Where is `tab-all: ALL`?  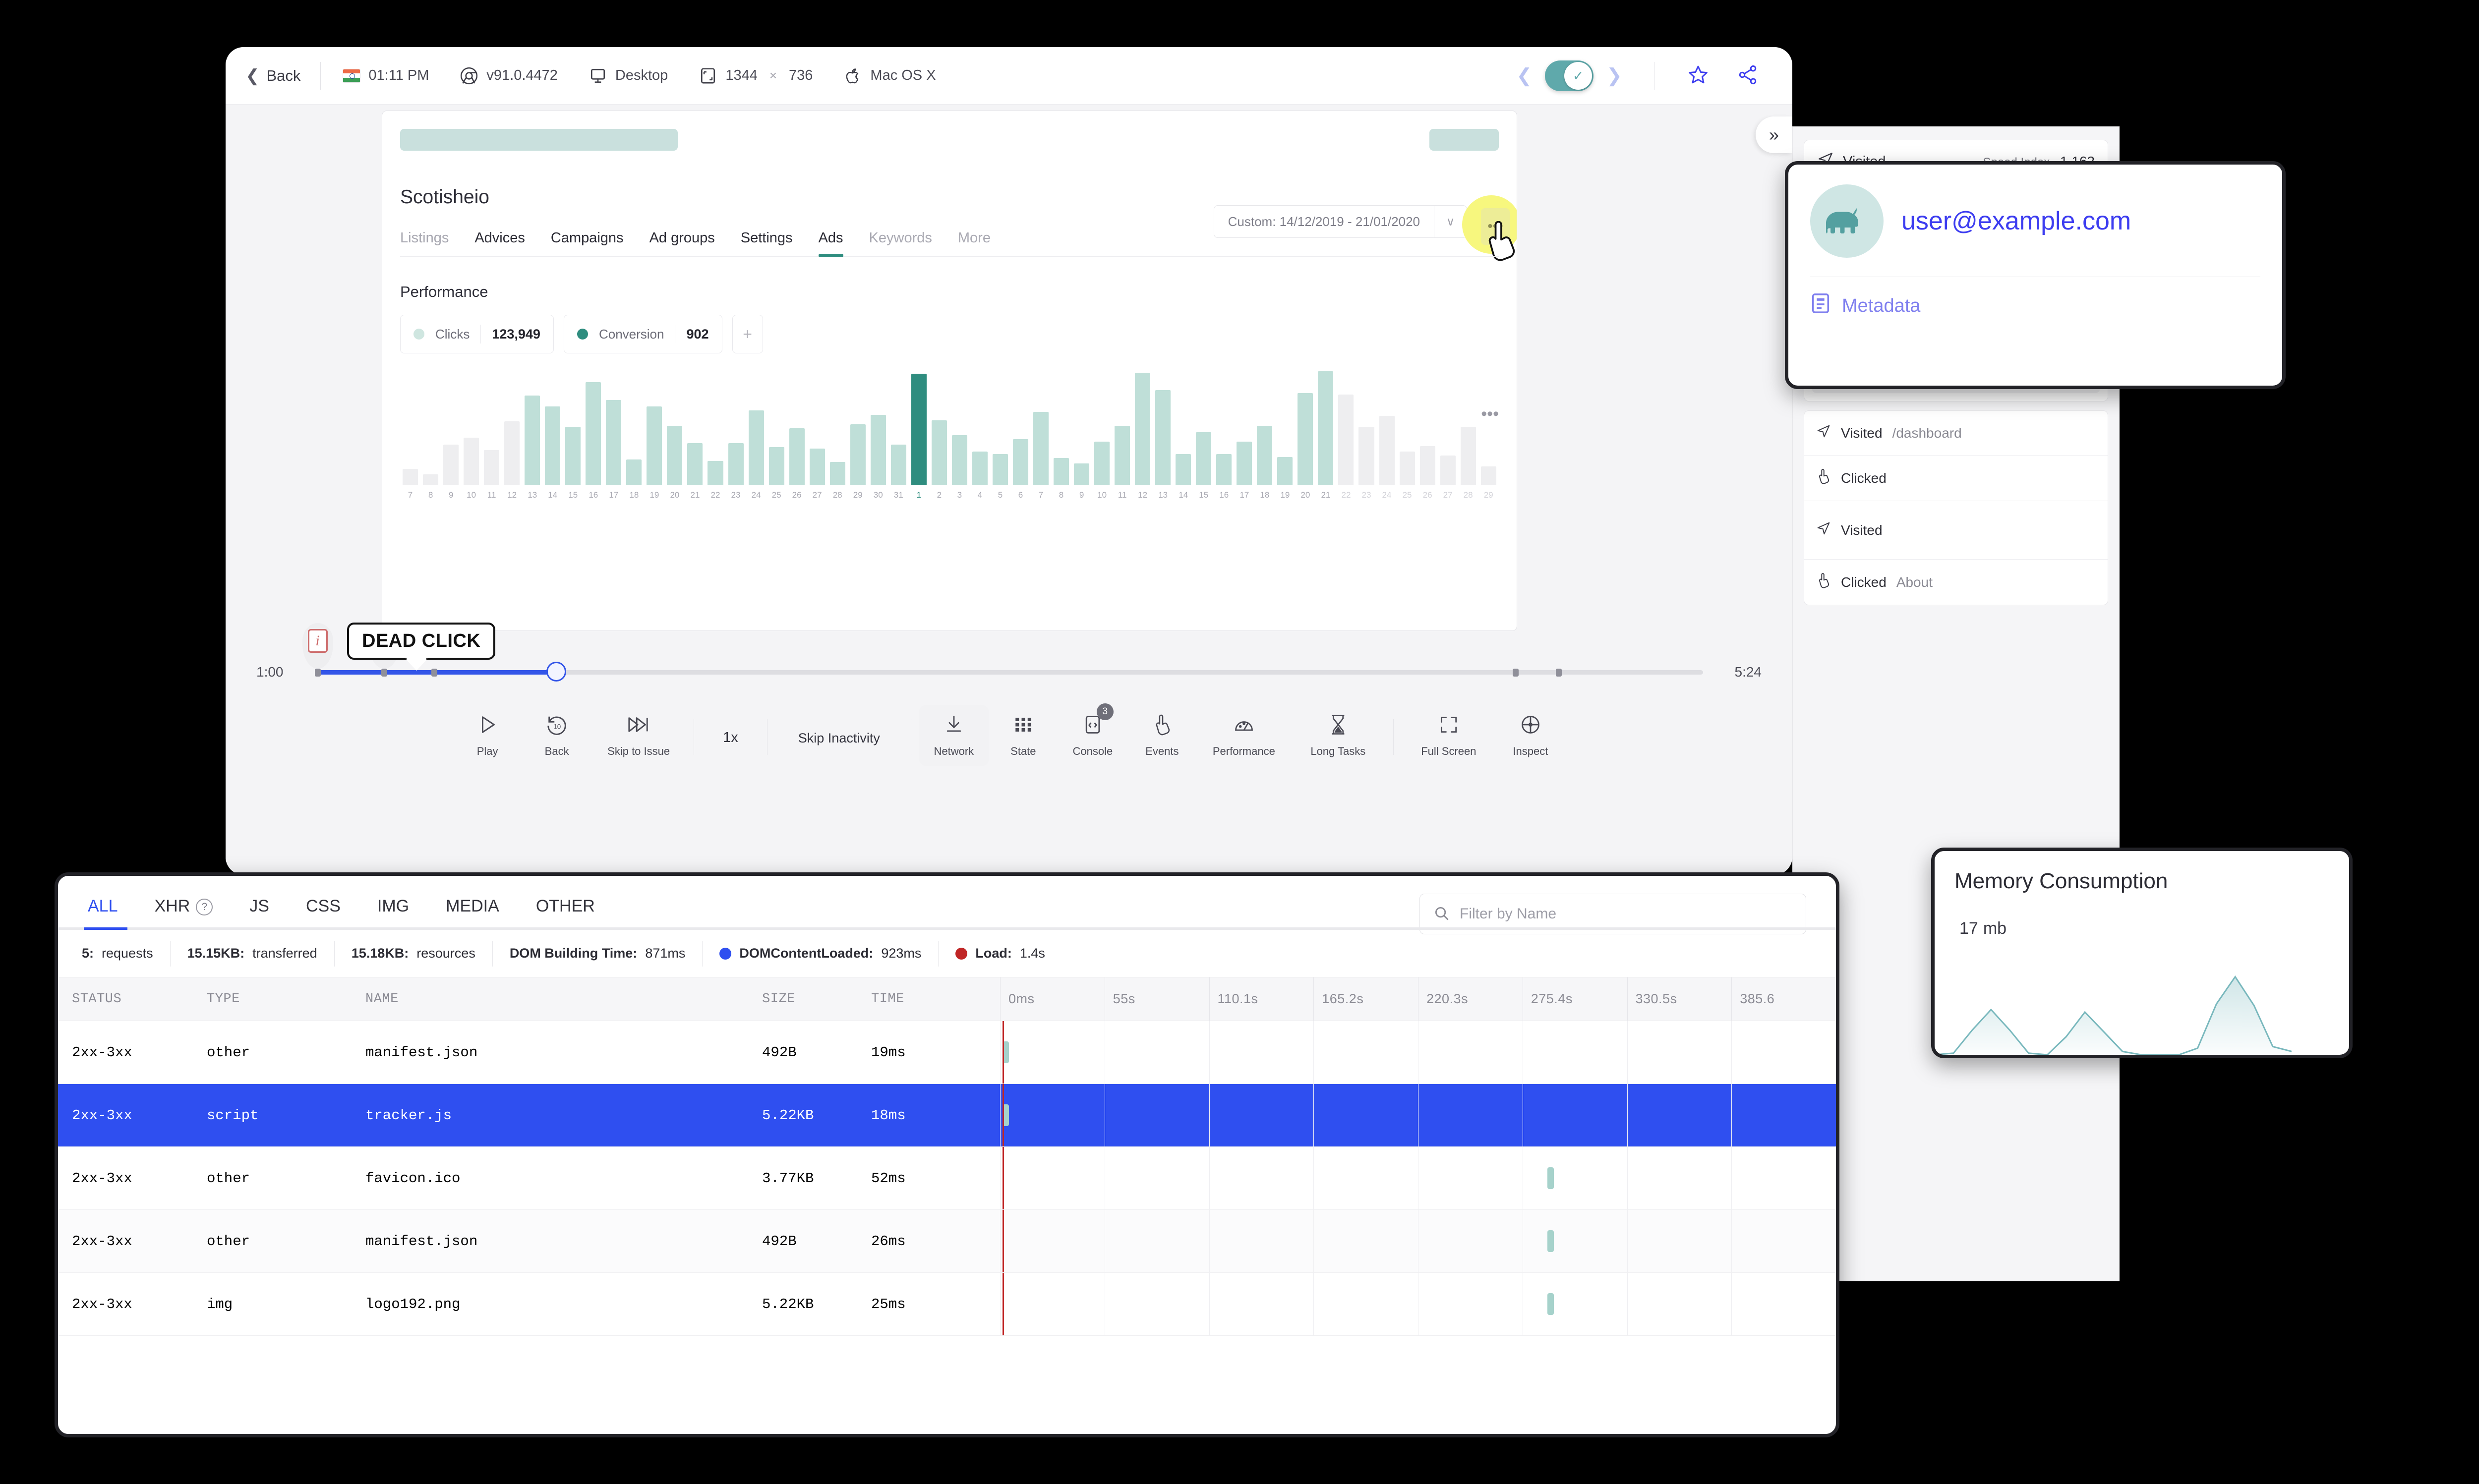
tab-all: ALL is located at coordinates (103, 906).